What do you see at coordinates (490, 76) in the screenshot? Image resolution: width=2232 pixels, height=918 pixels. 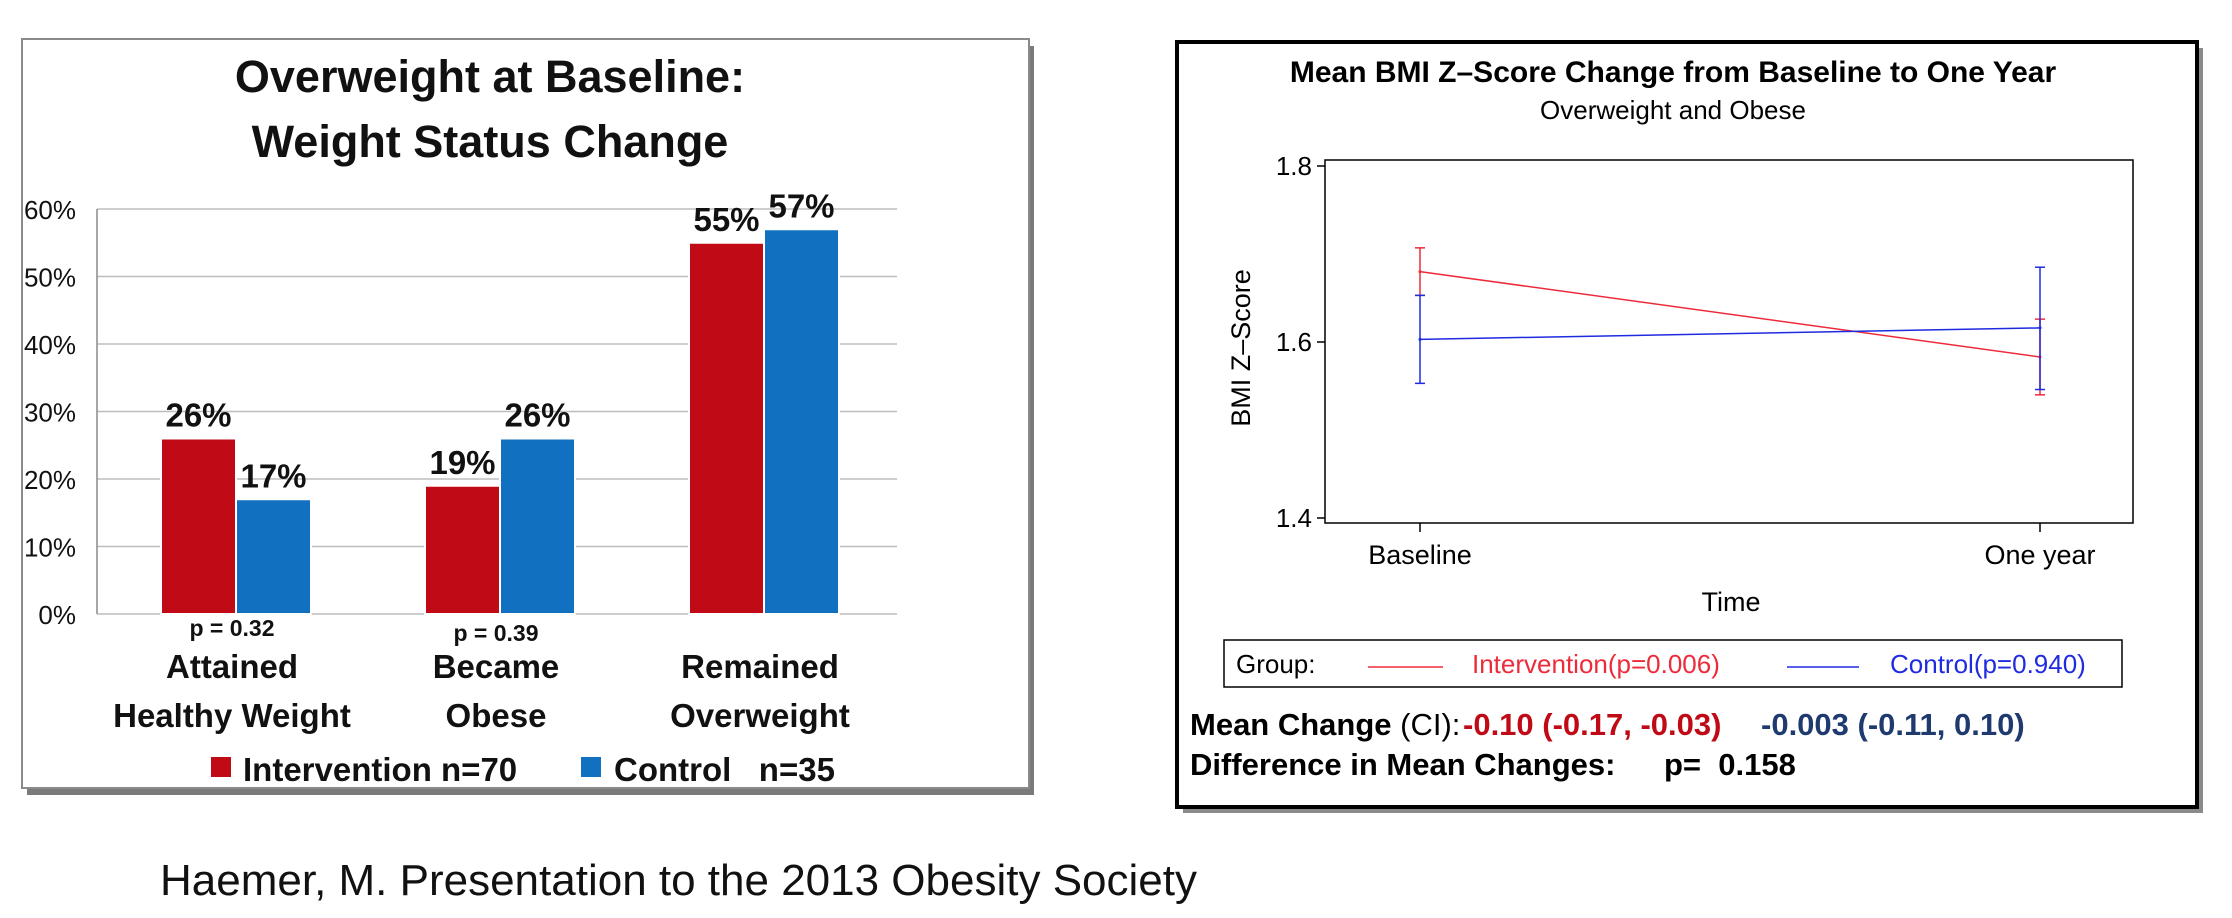 I see `left-chart-title-line-1: Overweight at Baseline:` at bounding box center [490, 76].